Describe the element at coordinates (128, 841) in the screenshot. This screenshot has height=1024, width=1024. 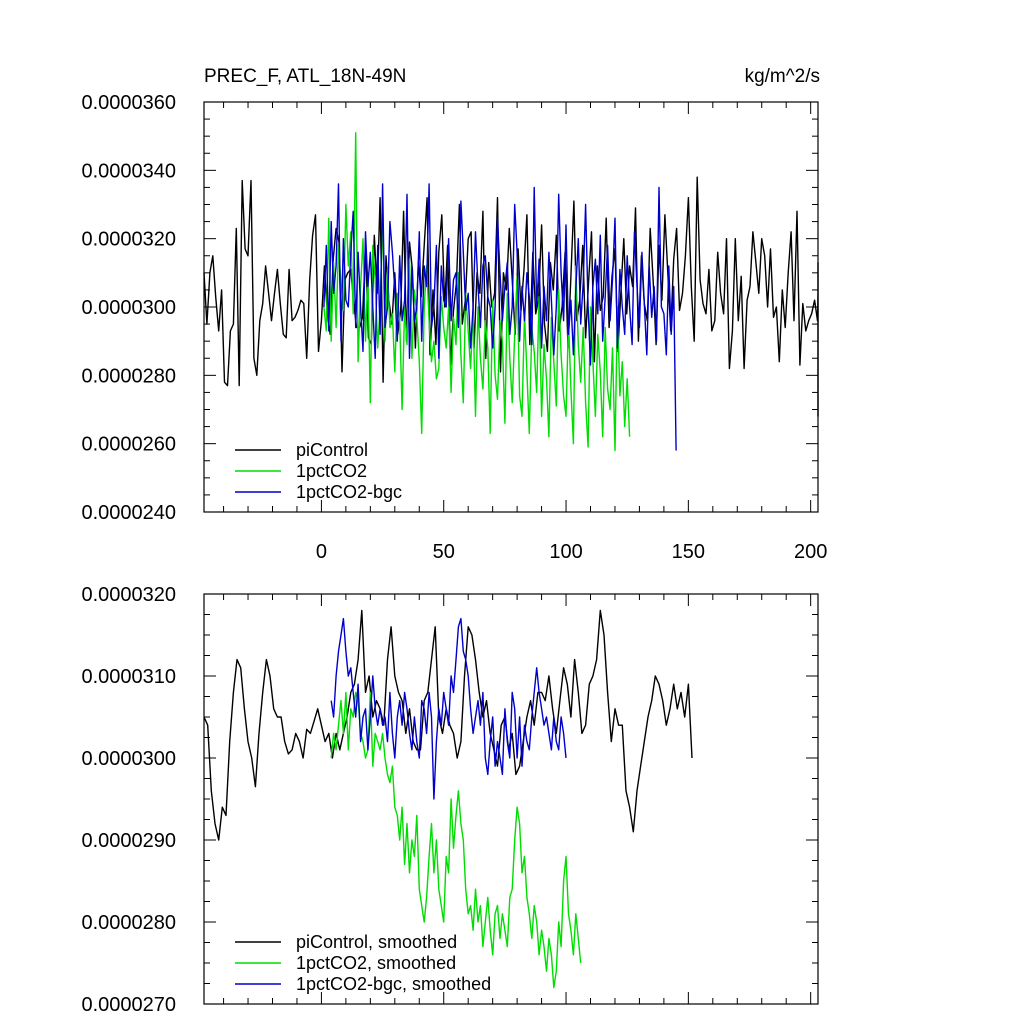
I see `bottom-ytick-label: 0.0000290` at that location.